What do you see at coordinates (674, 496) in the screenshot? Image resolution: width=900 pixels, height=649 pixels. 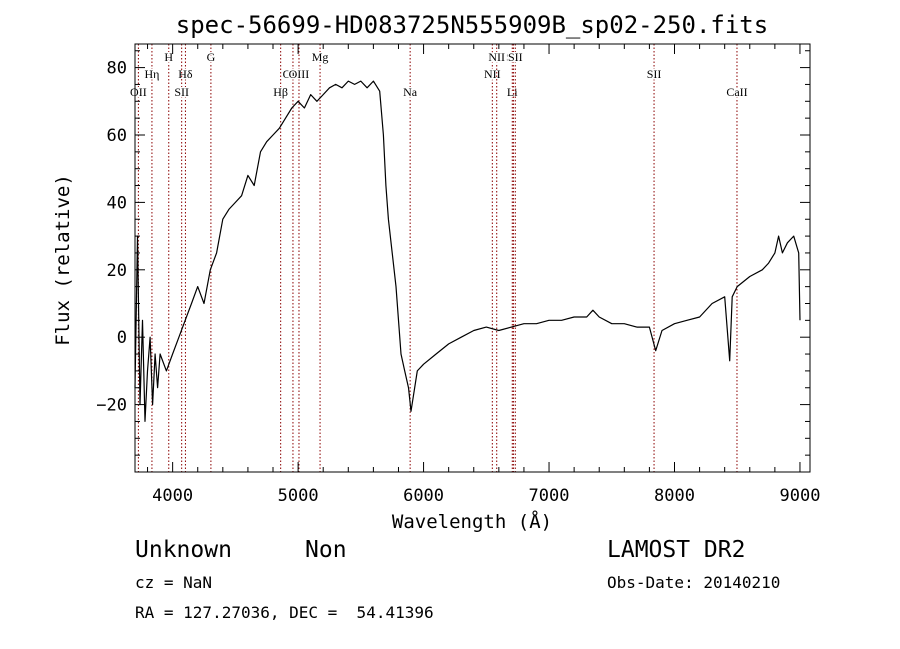 I see `x-tick-label: 8000` at bounding box center [674, 496].